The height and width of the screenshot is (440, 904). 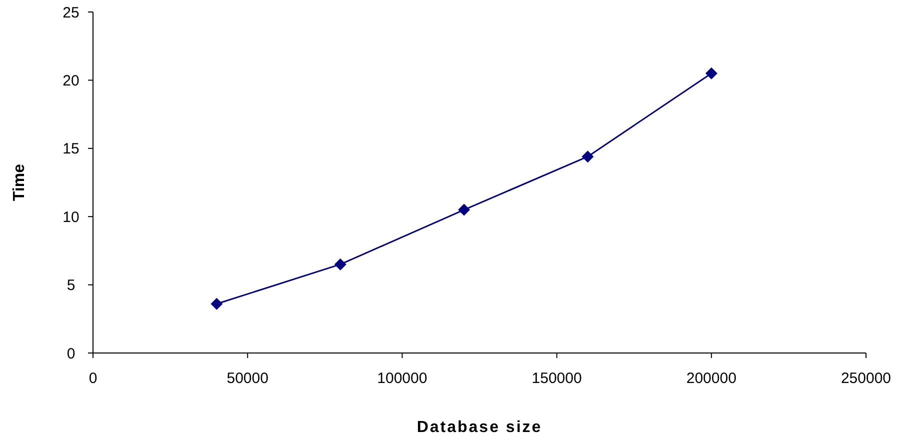 What do you see at coordinates (247, 378) in the screenshot?
I see `x-tick-label: 50000` at bounding box center [247, 378].